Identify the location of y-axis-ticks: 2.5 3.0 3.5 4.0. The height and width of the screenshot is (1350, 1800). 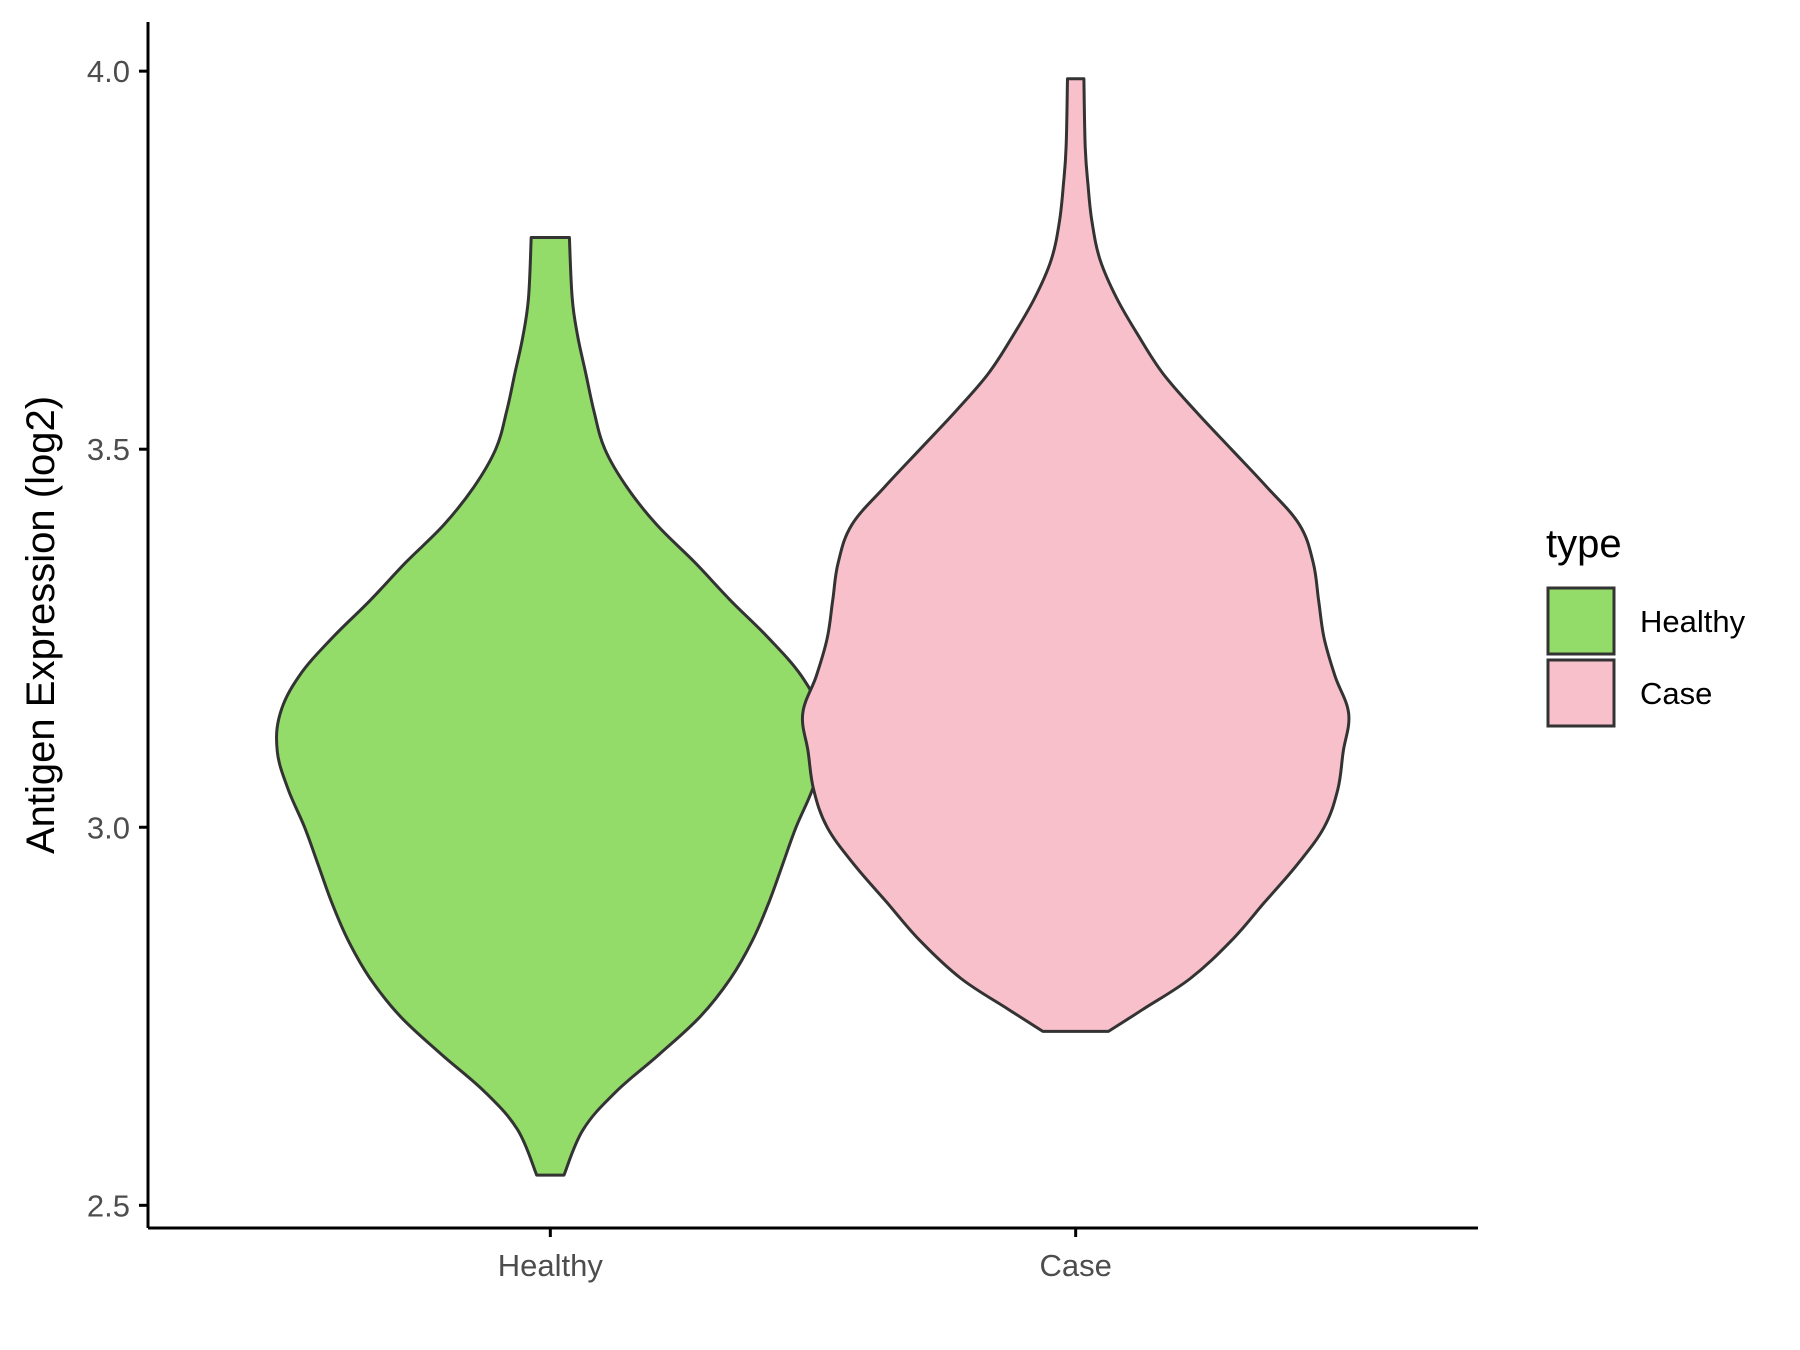
(117, 638).